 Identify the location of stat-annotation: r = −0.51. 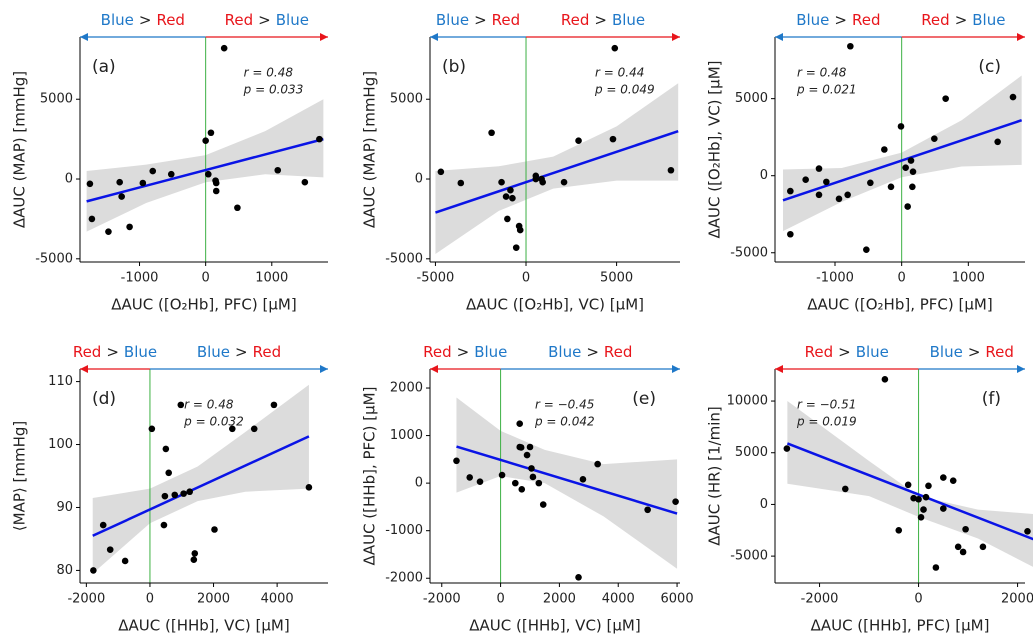
(826, 405).